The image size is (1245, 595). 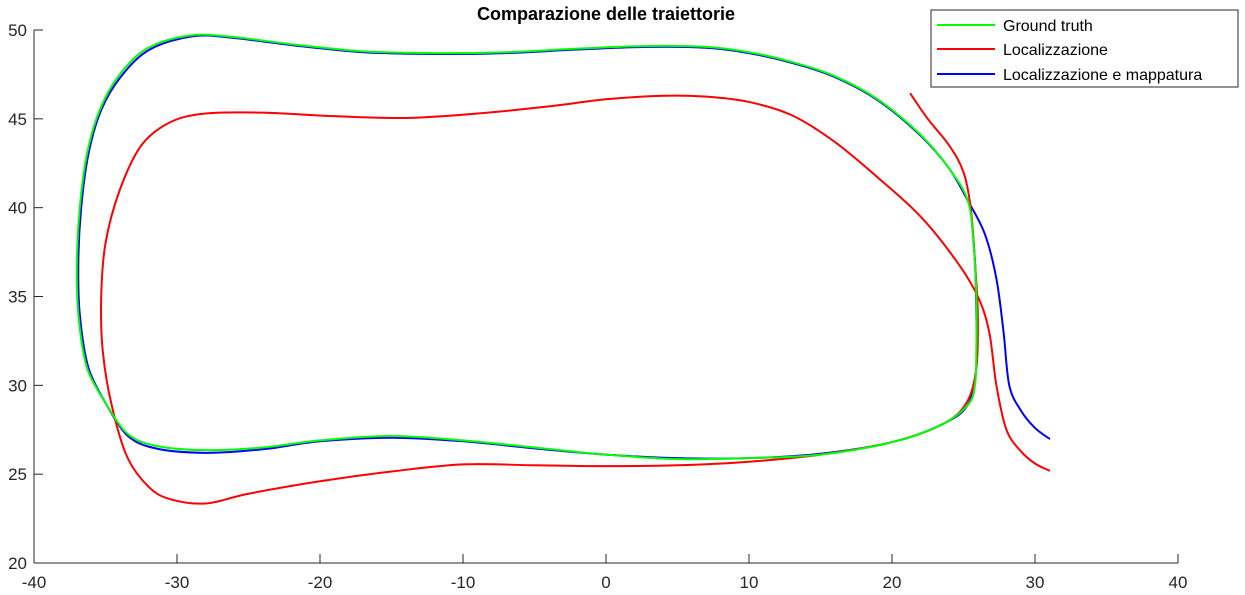 I want to click on x-tick-label: 30, so click(x=1035, y=582).